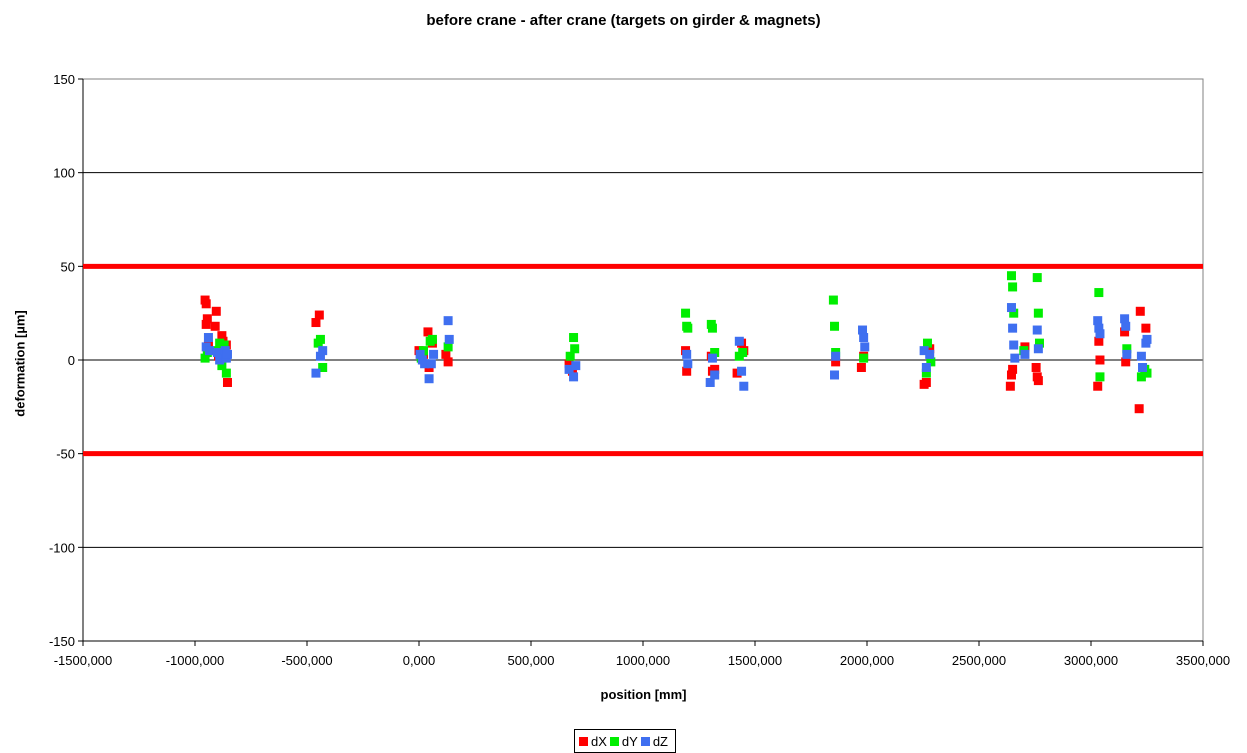 This screenshot has width=1247, height=753. Describe the element at coordinates (755, 660) in the screenshot. I see `x-tick-label: 1500,000` at that location.